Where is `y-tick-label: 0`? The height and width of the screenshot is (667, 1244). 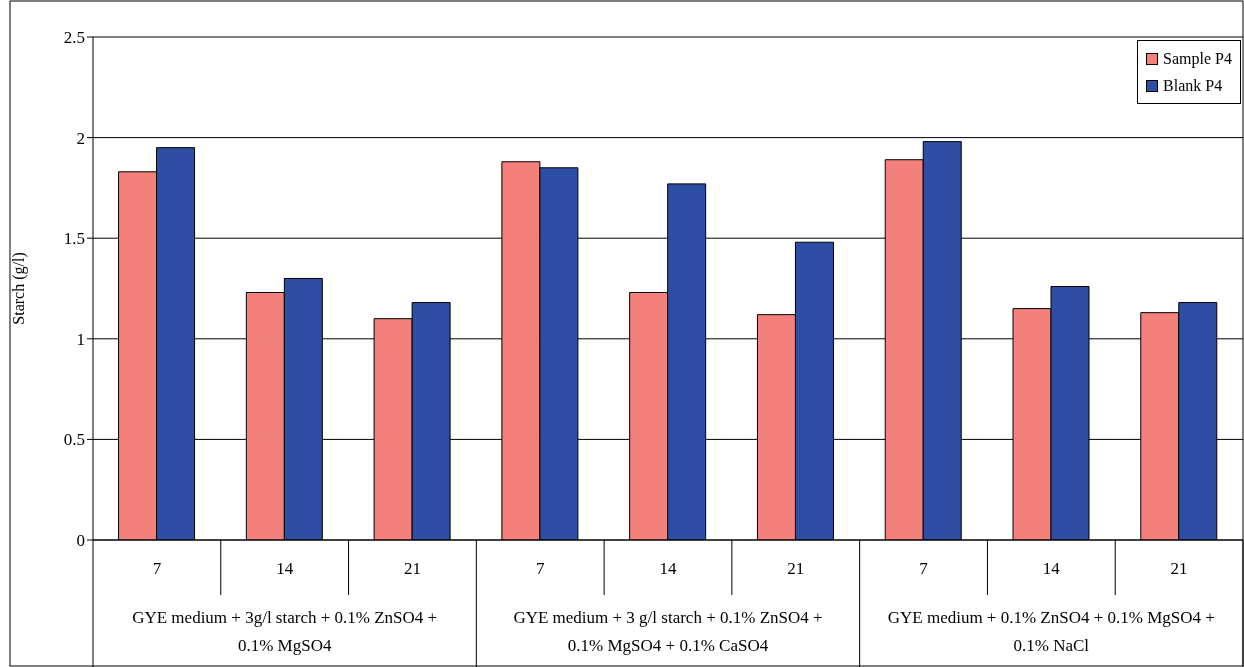 y-tick-label: 0 is located at coordinates (80, 541).